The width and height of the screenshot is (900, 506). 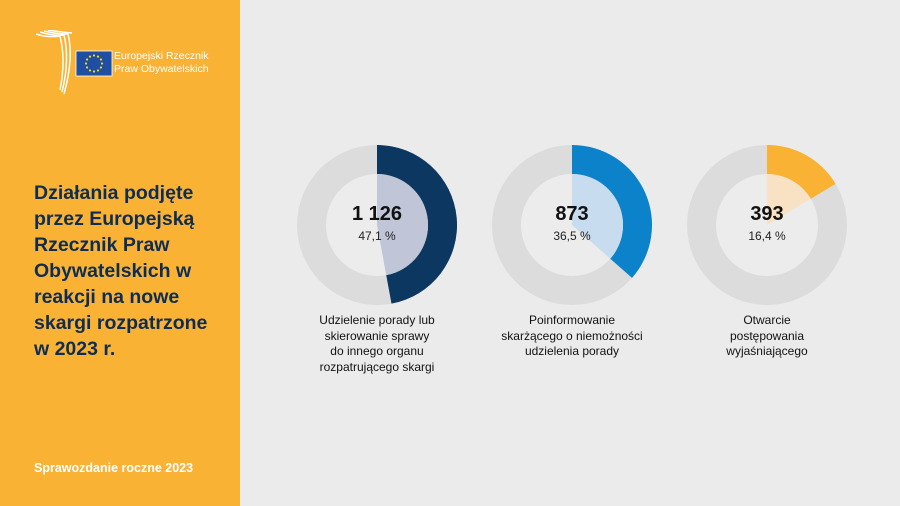 I want to click on donut-percent: 16,4 %, so click(x=767, y=236).